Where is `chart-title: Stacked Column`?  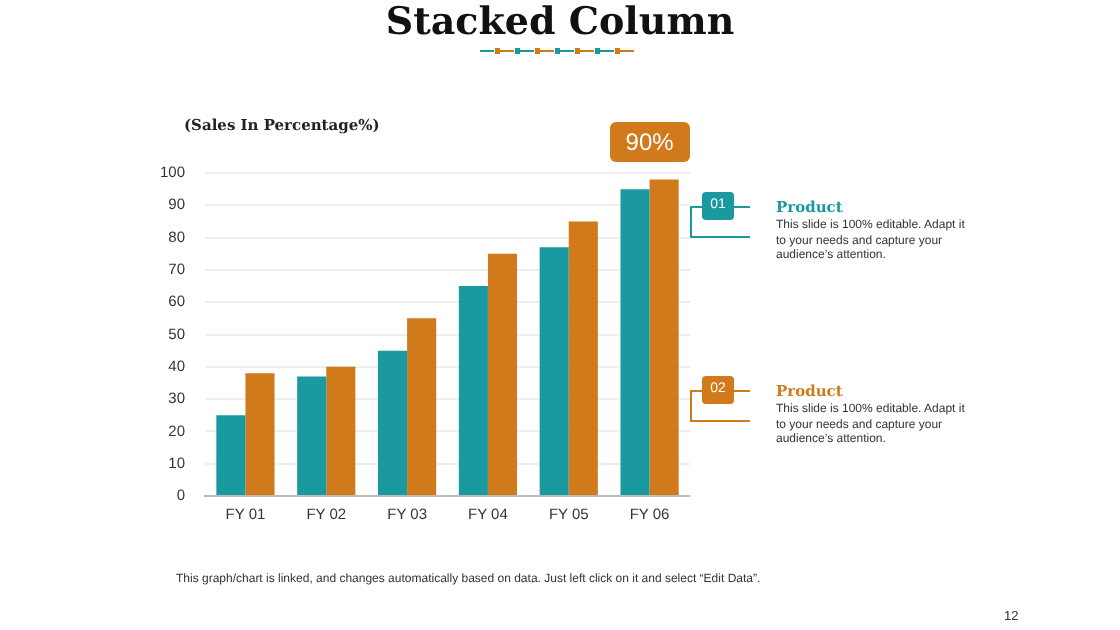 chart-title: Stacked Column is located at coordinates (560, 22).